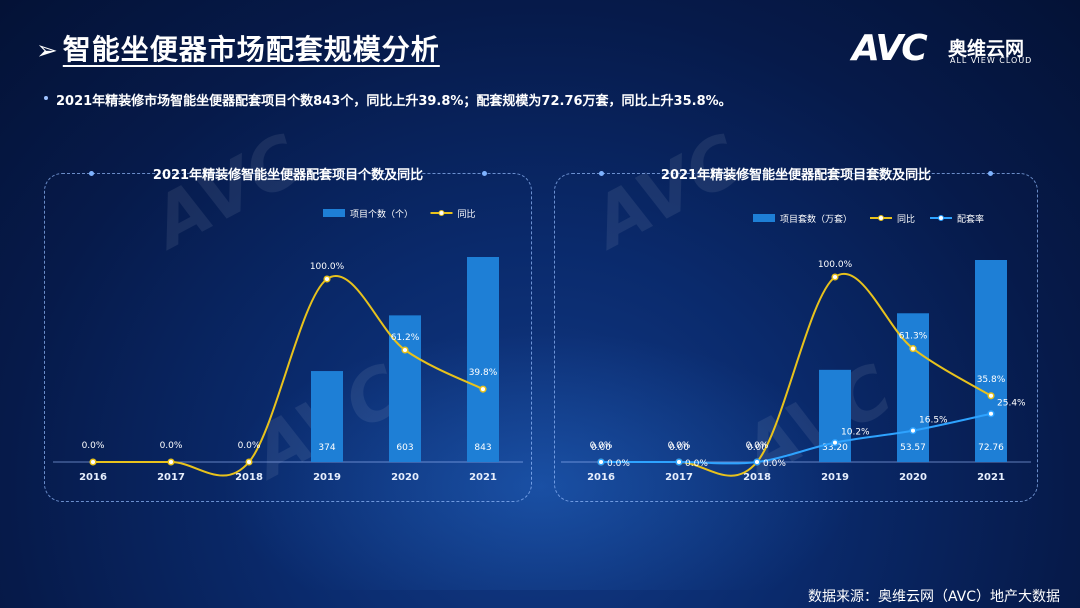 The image size is (1080, 608). I want to click on bar-value-label: 72.76, so click(991, 448).